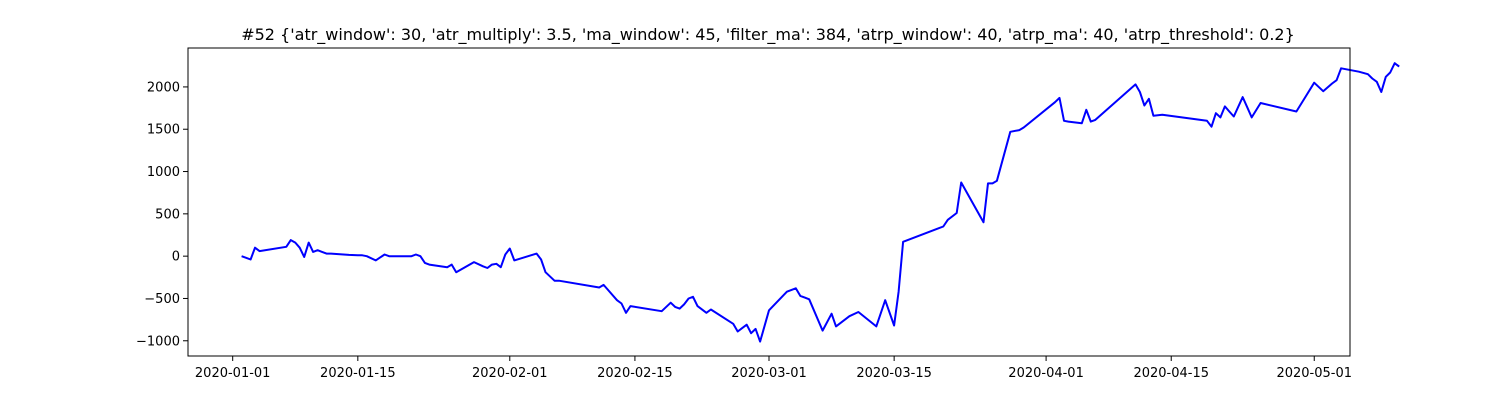  What do you see at coordinates (163, 130) in the screenshot?
I see `y-tick-label: 1500` at bounding box center [163, 130].